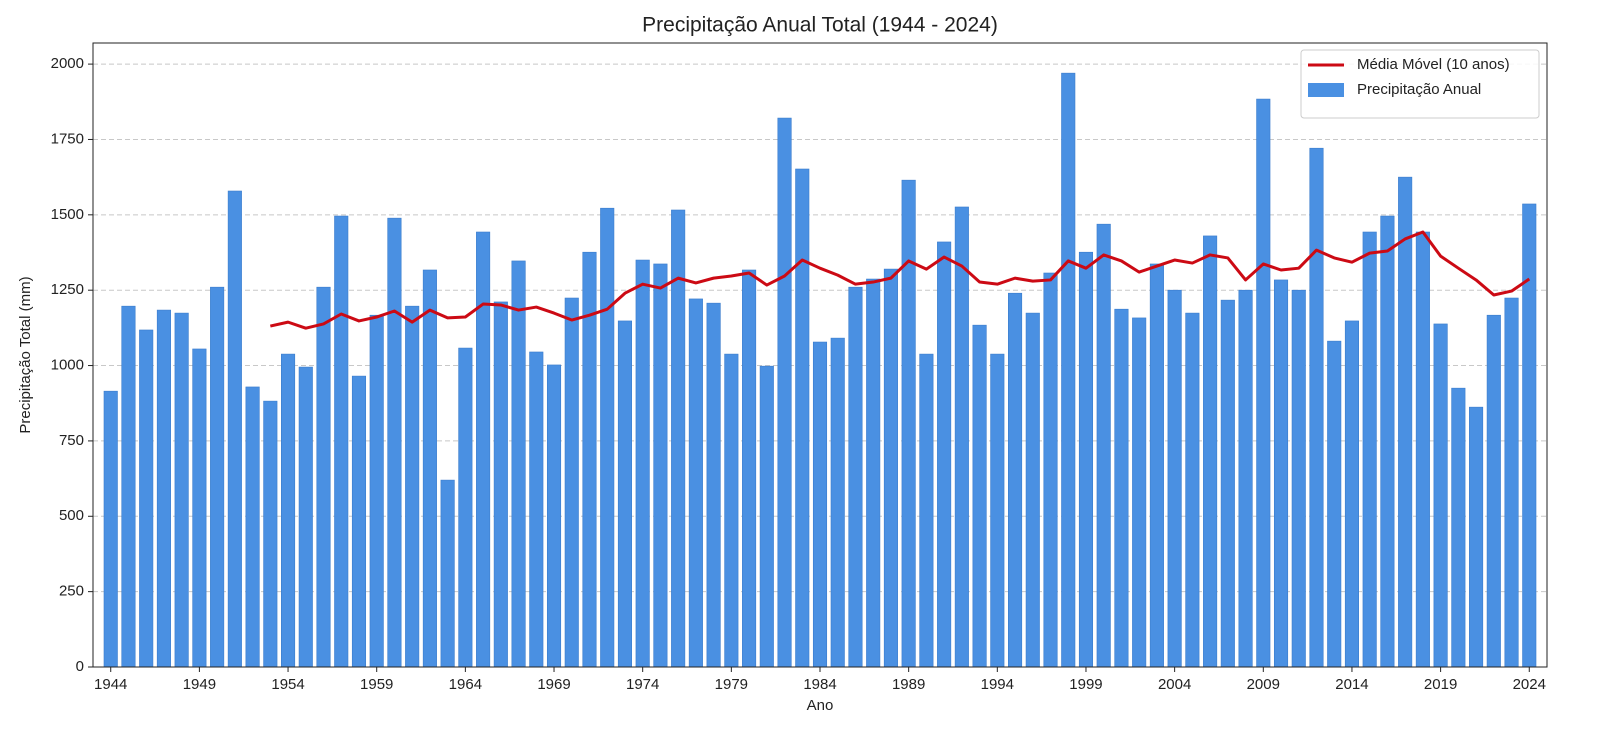  What do you see at coordinates (820, 705) in the screenshot?
I see `x-axis-label: Ano` at bounding box center [820, 705].